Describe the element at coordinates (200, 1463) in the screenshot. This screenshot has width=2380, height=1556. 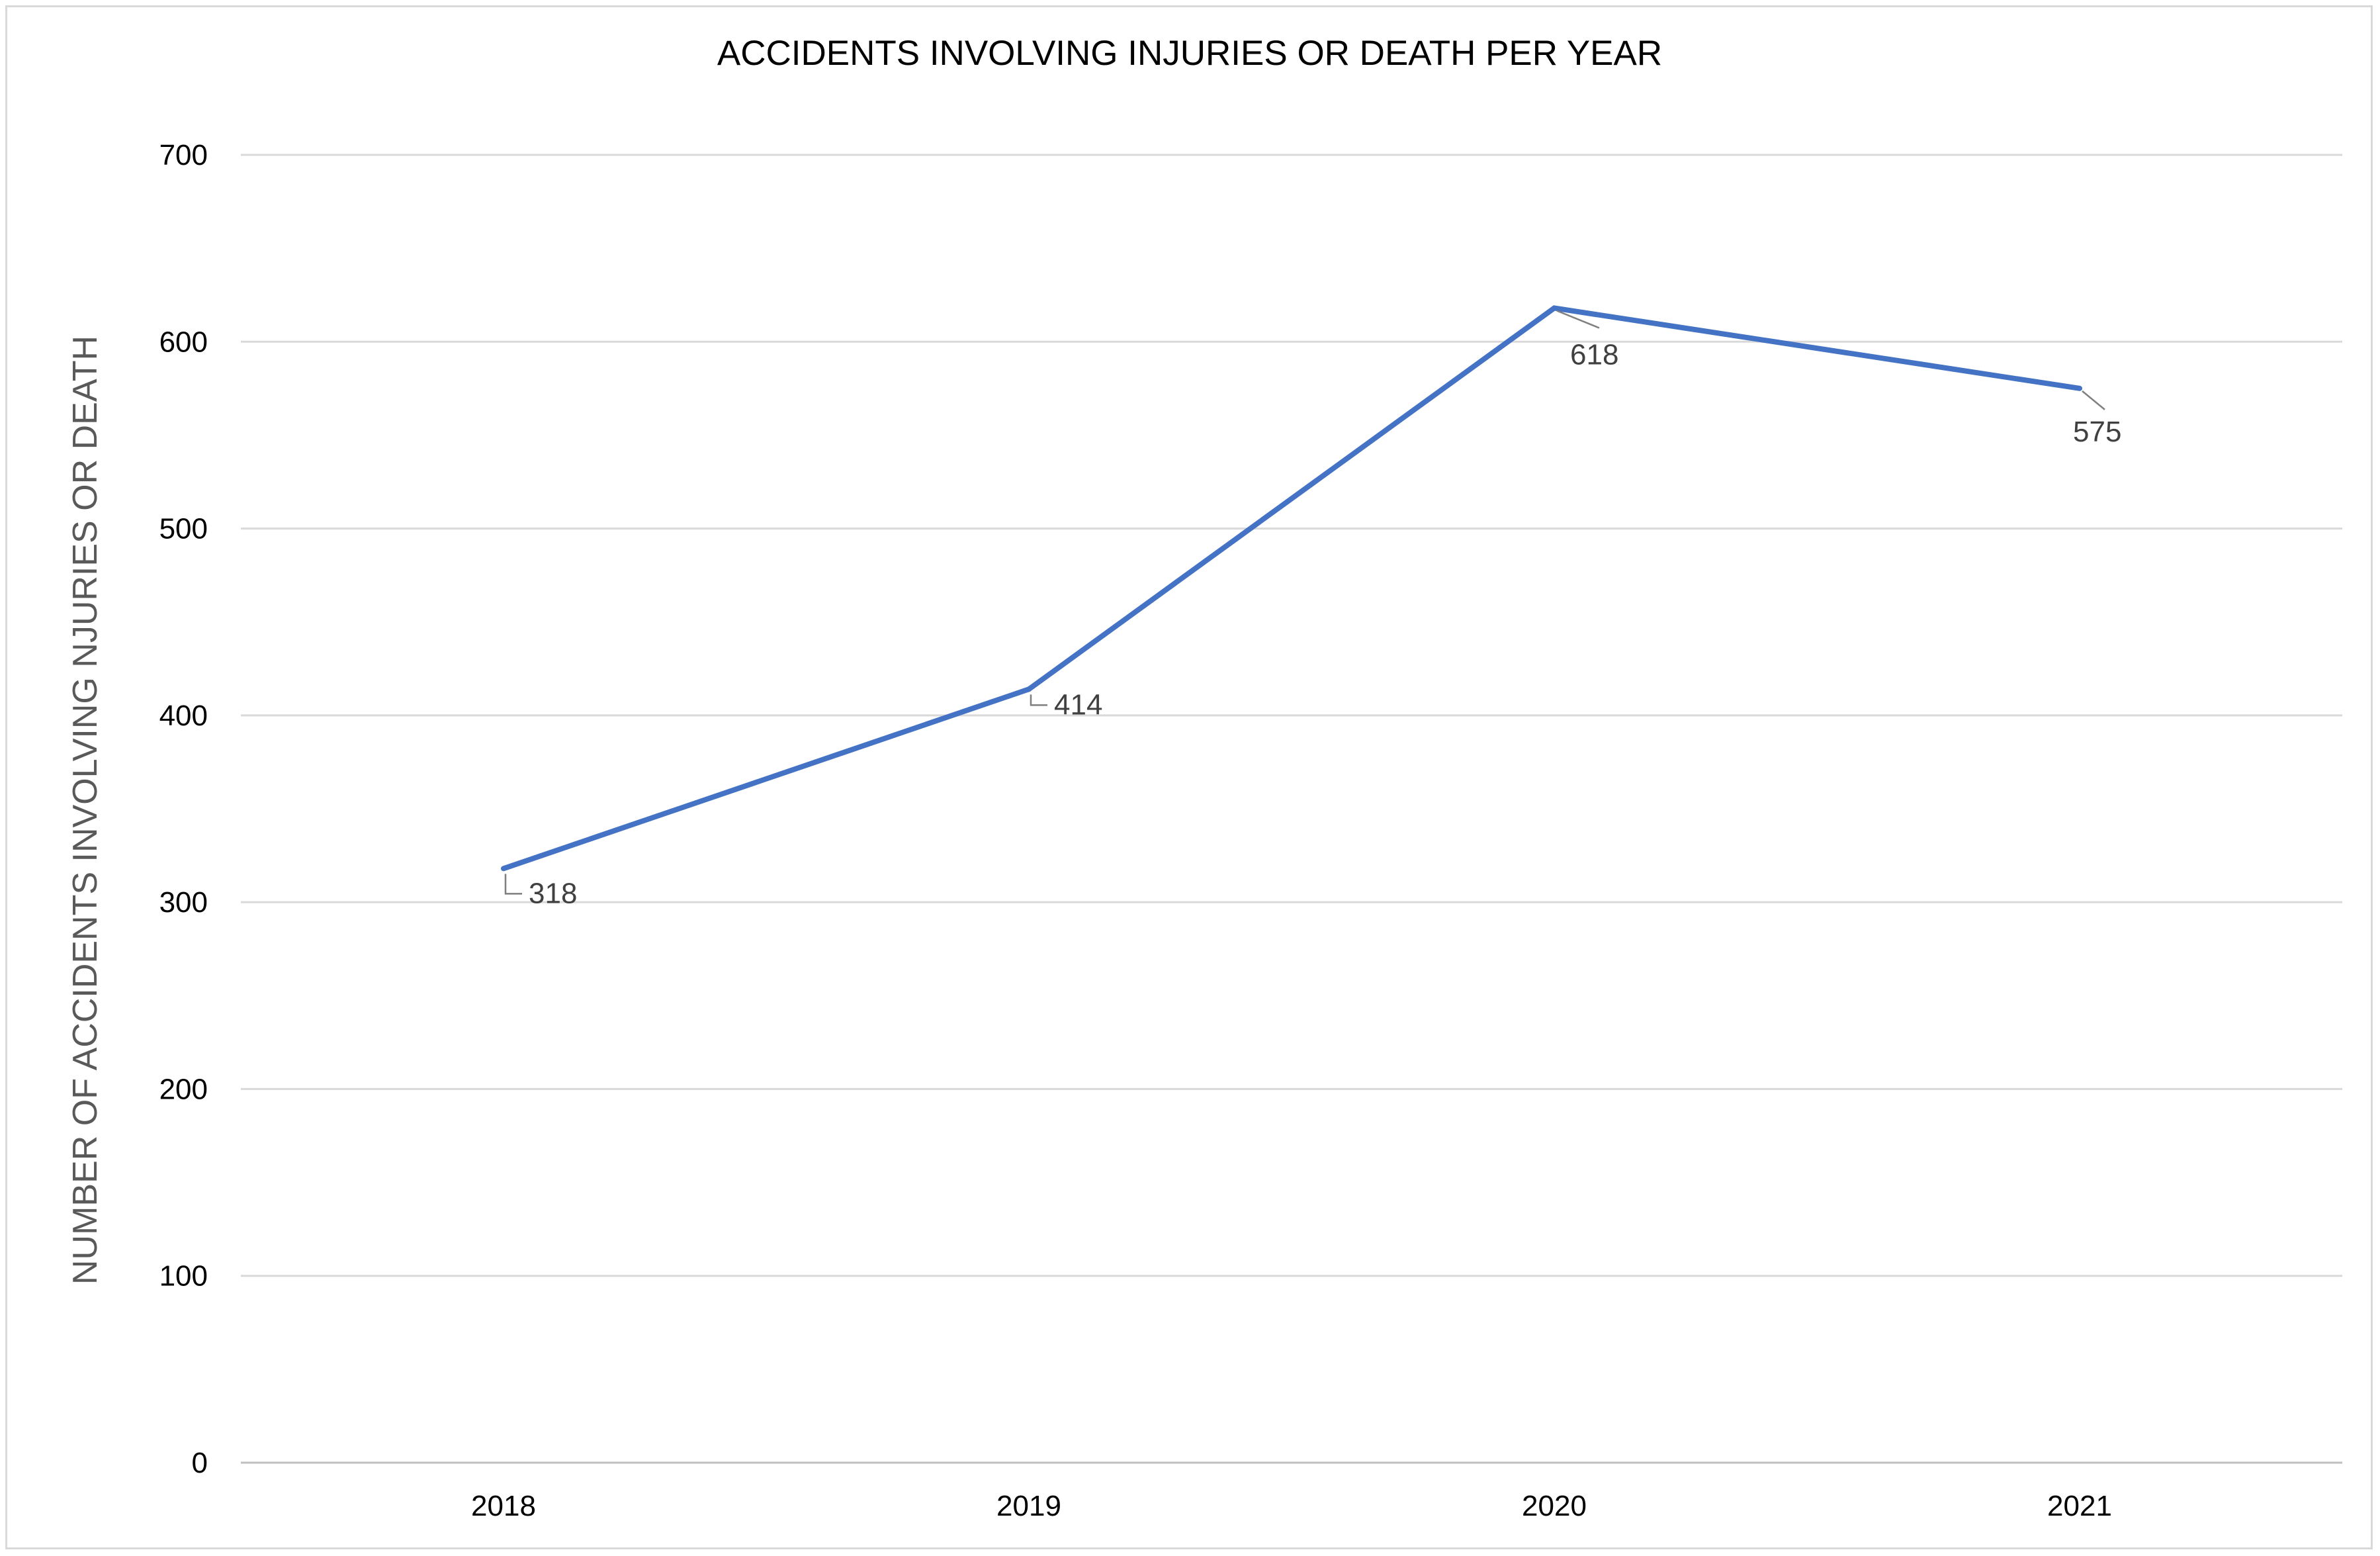
I see `y-tick-label: 0` at that location.